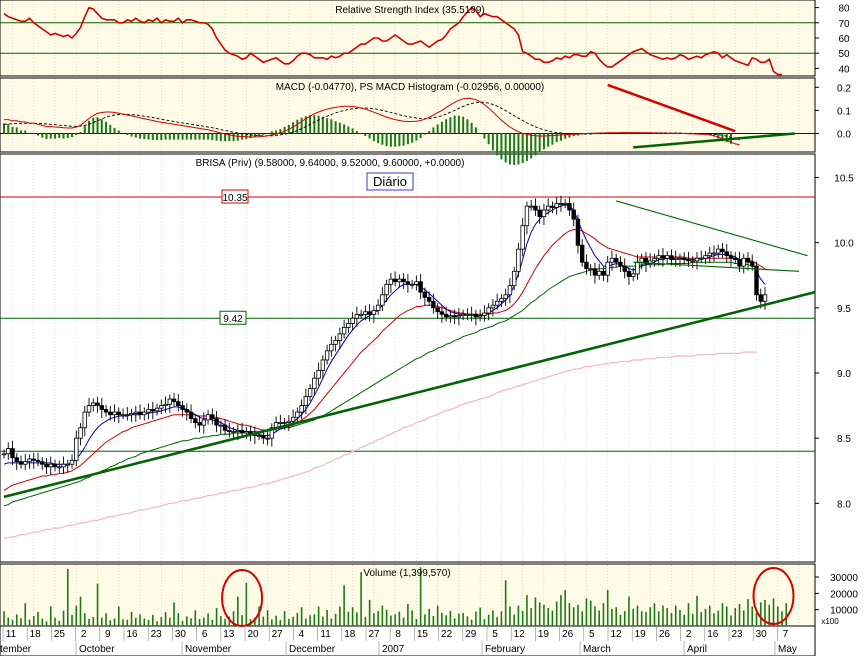 The image size is (864, 656). What do you see at coordinates (844, 374) in the screenshot?
I see `price-axis-tick-label: 9.0` at bounding box center [844, 374].